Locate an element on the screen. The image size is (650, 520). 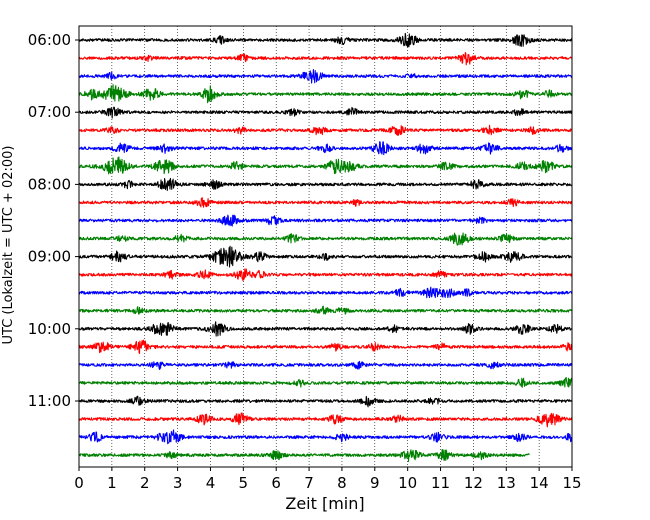
y-tick-label-0900: 09:00 is located at coordinates (49, 257).